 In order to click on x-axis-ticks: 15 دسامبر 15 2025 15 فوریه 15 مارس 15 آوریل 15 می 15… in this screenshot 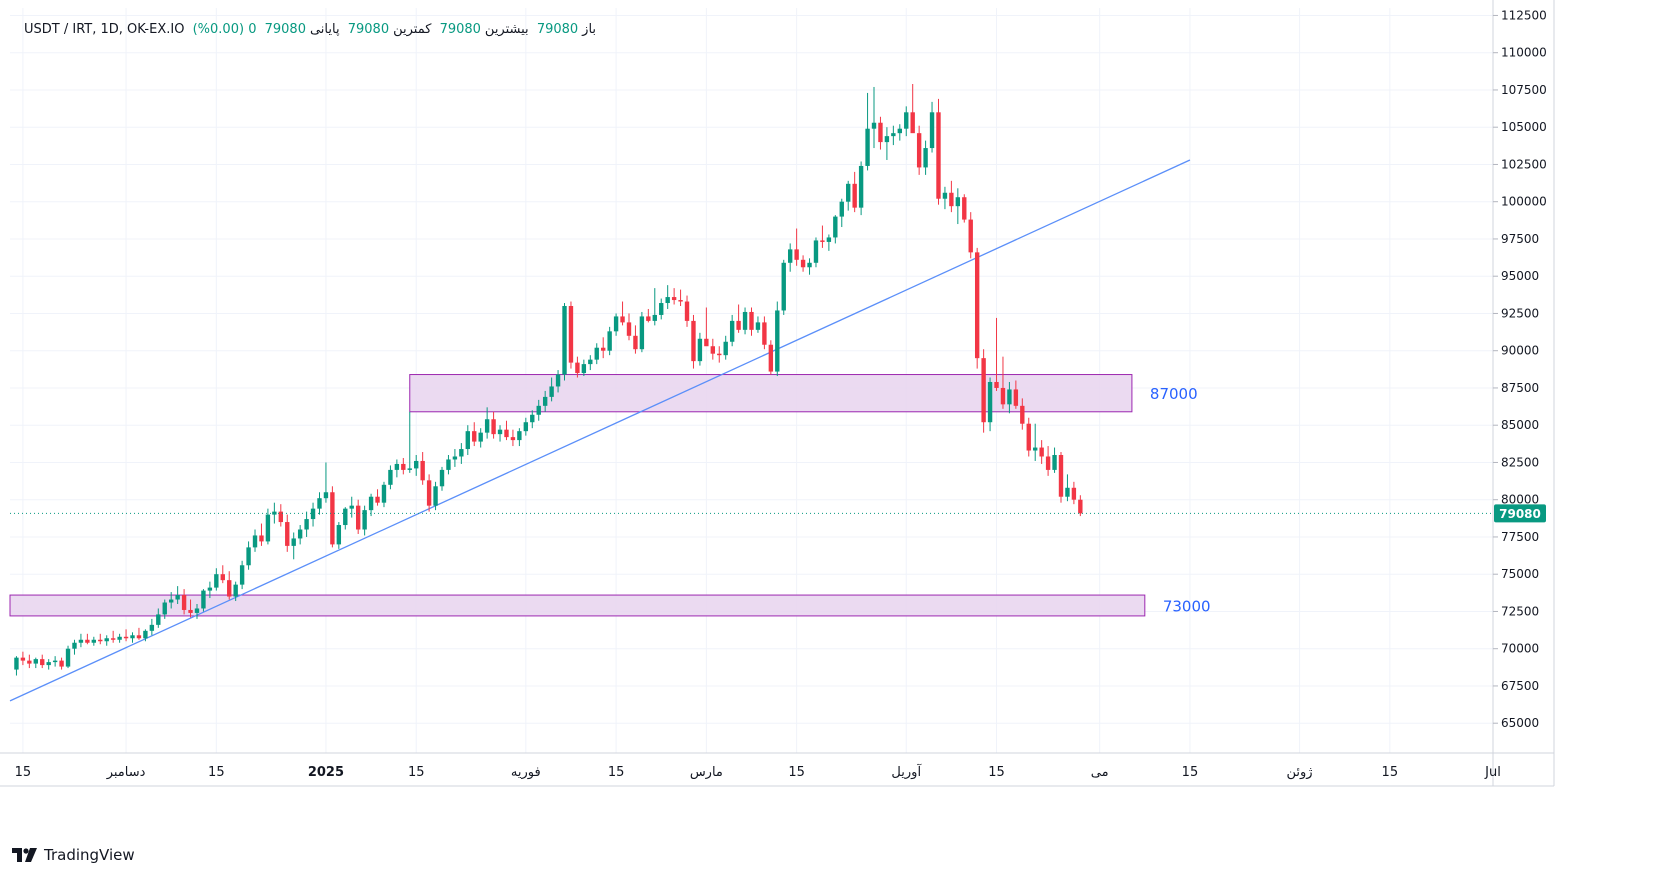, I will do `click(758, 771)`.